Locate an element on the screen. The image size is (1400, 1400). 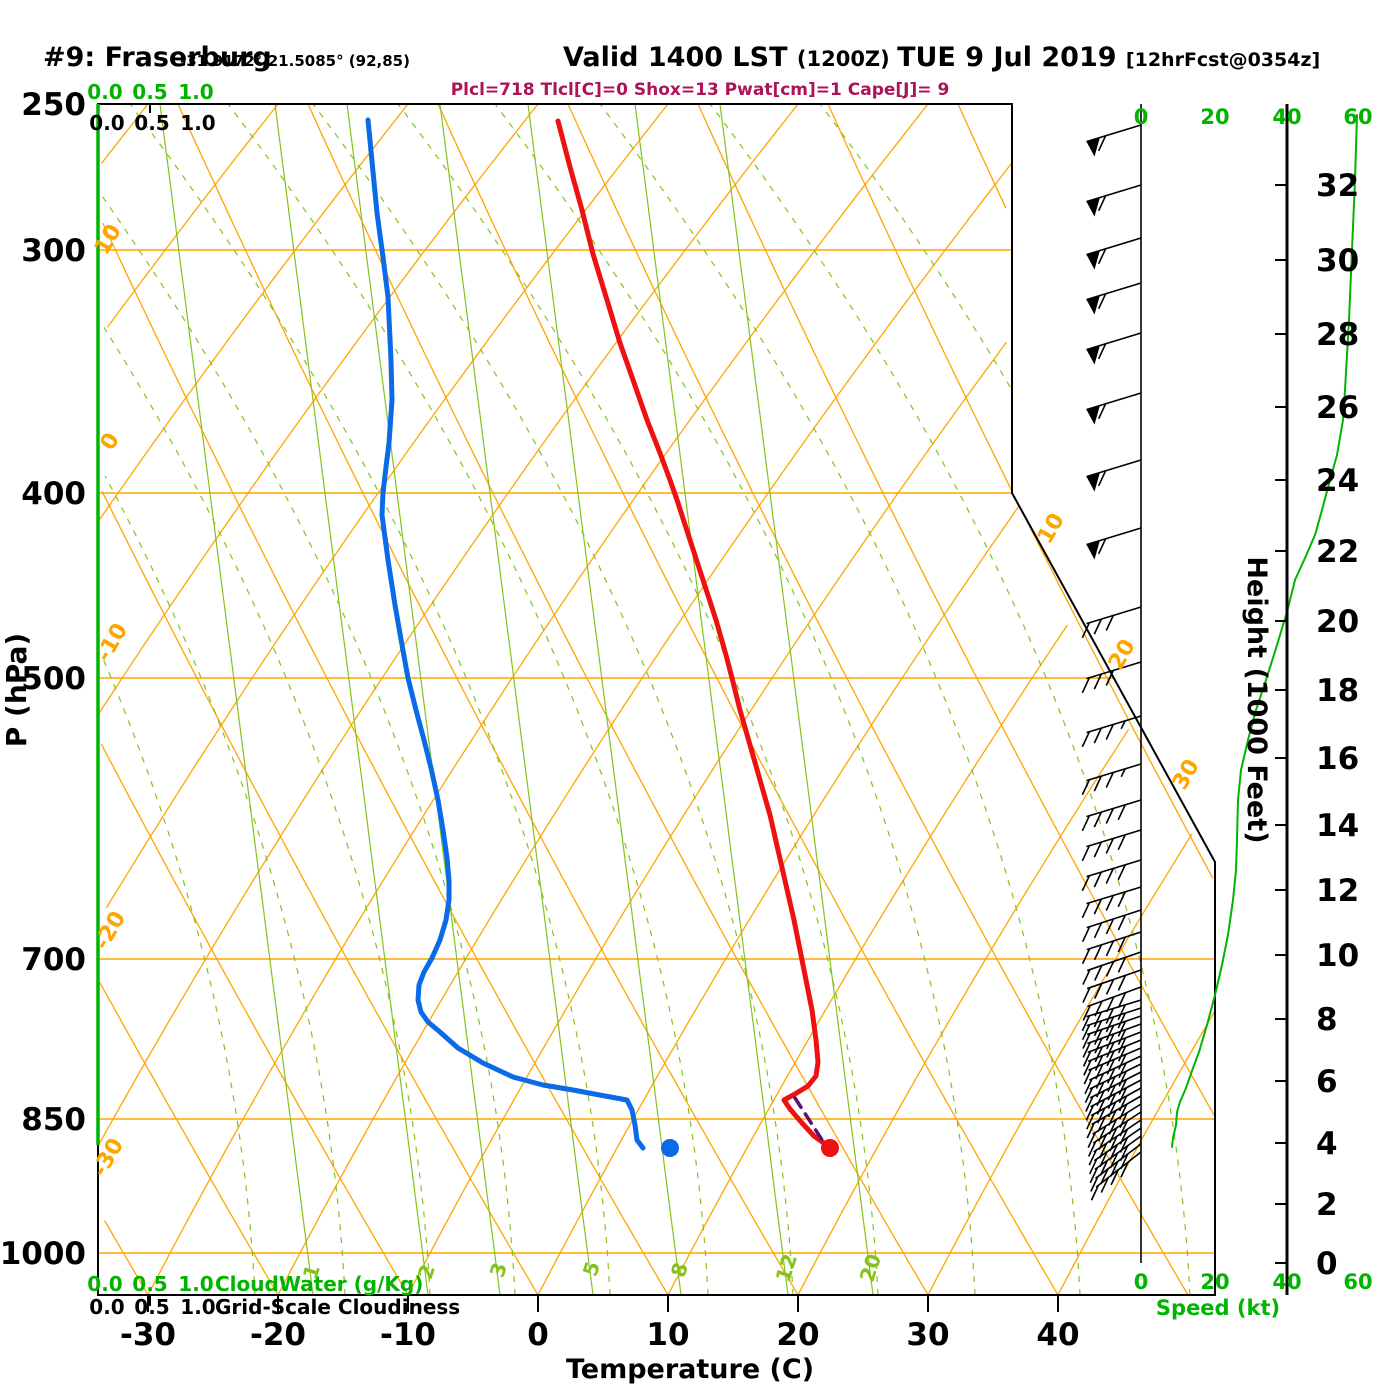
wind-speed-profile is located at coordinates (1264, 631).